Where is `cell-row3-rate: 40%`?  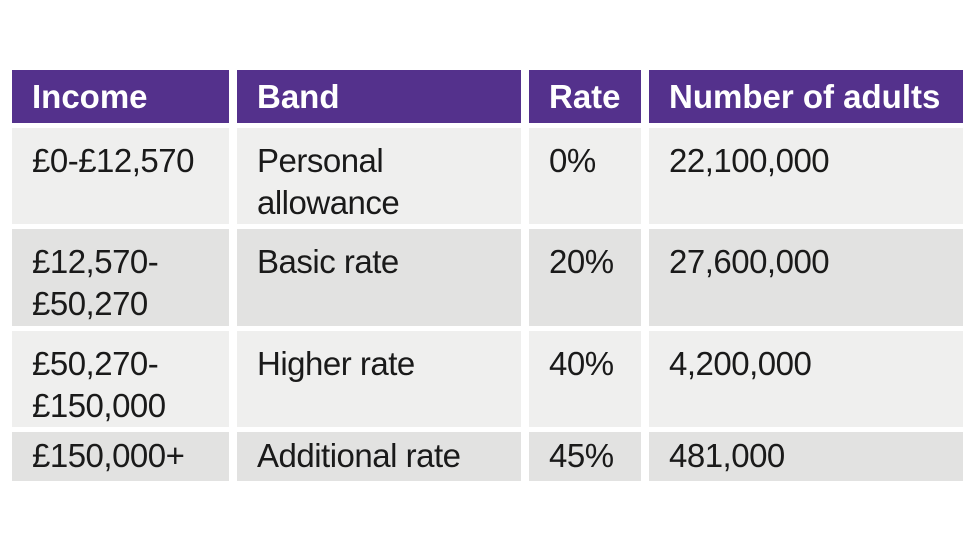 cell-row3-rate: 40% is located at coordinates (585, 379).